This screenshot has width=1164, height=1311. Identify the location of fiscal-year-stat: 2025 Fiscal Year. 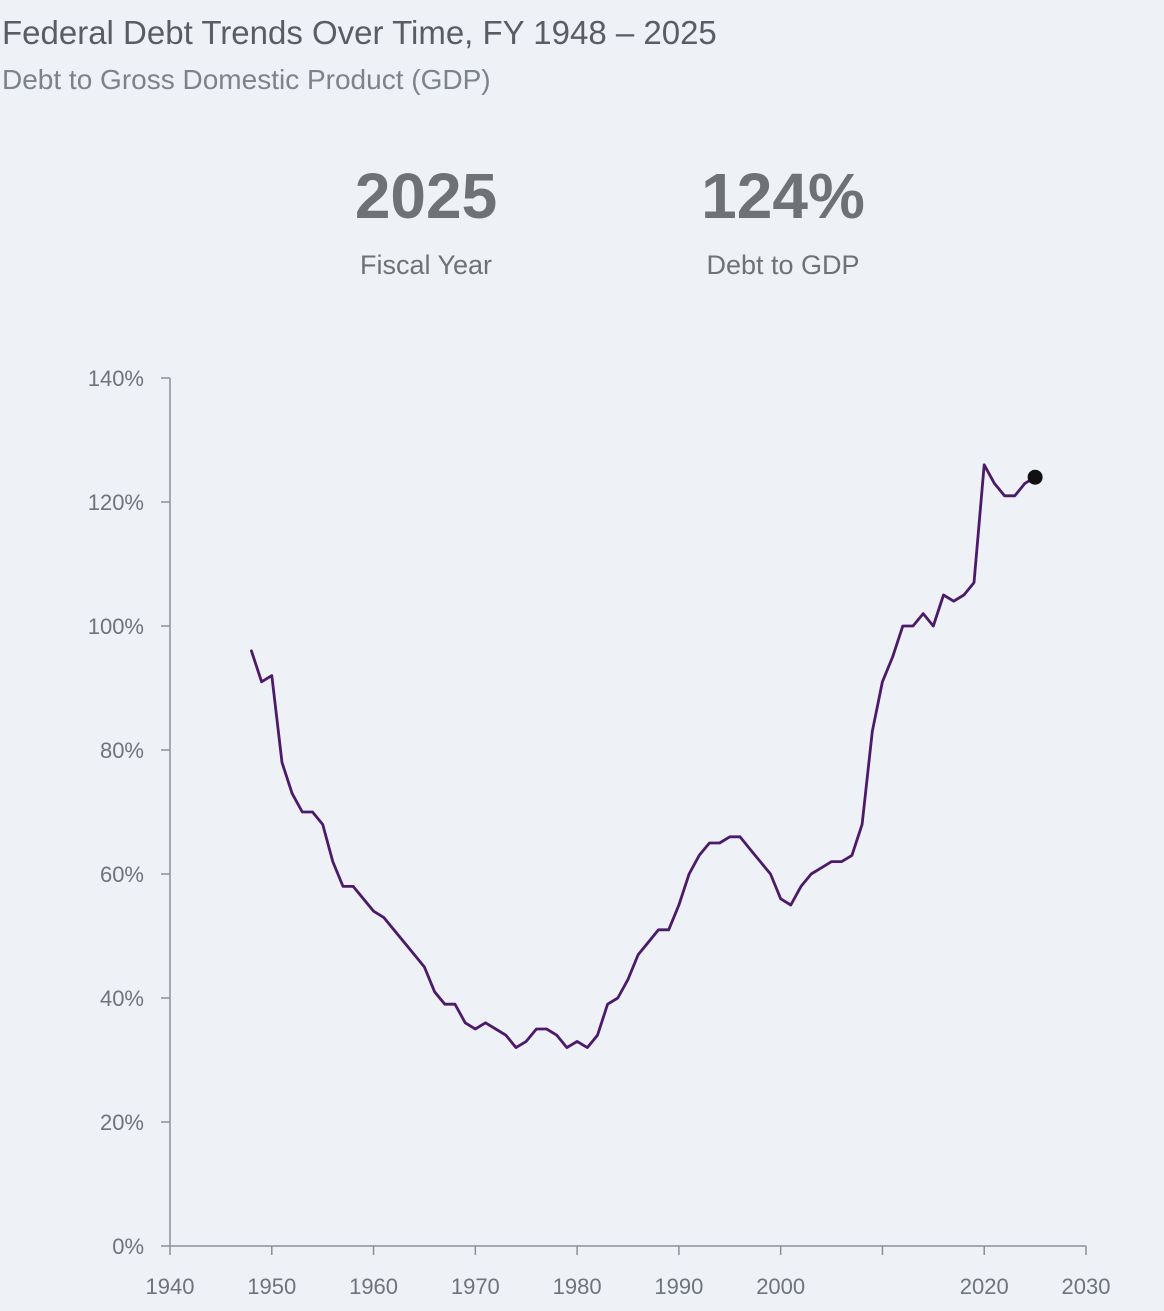
(426, 222).